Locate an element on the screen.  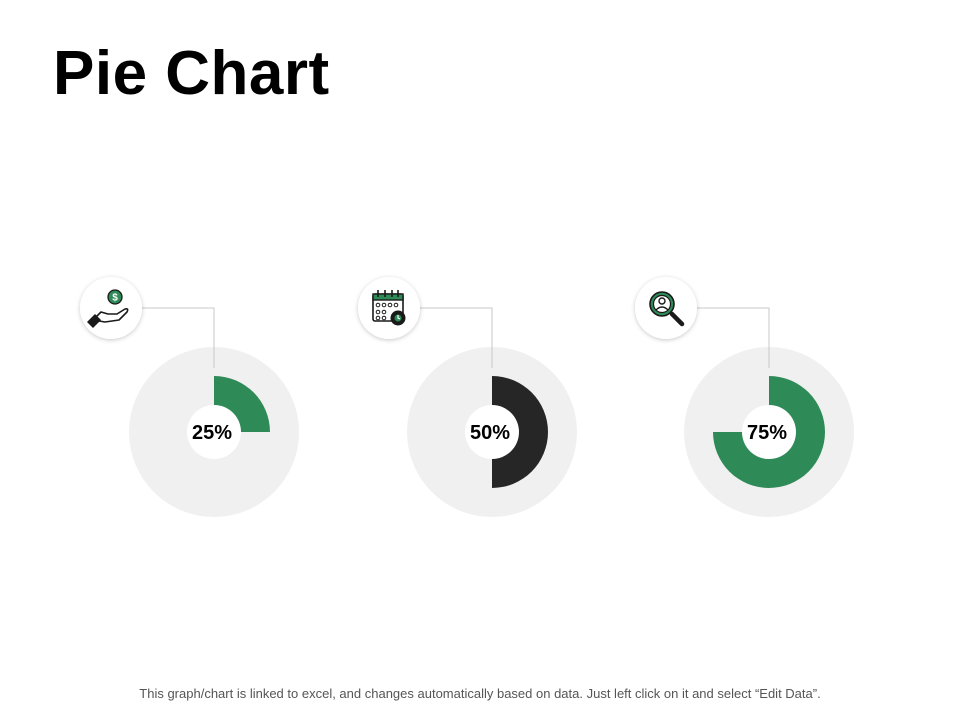
money-hand-icon: $ is located at coordinates (111, 308).